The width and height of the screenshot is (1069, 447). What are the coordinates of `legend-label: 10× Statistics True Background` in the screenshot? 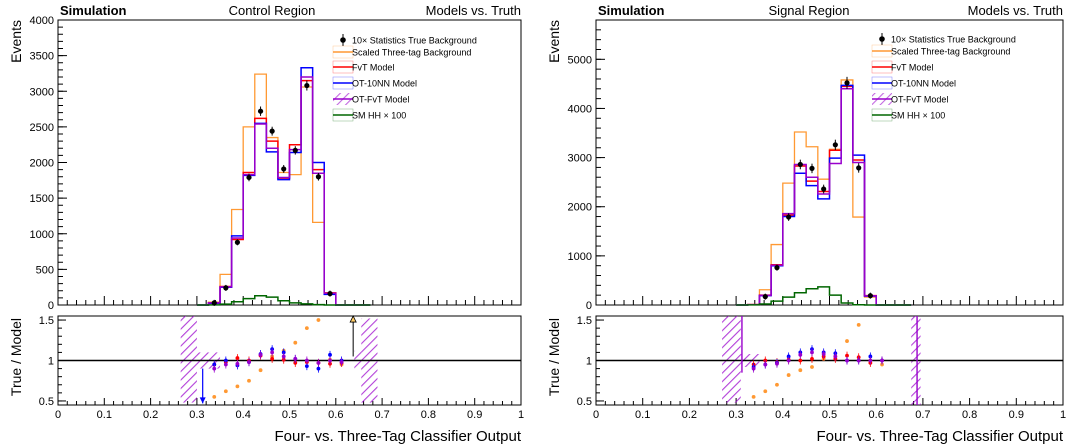 It's located at (414, 41).